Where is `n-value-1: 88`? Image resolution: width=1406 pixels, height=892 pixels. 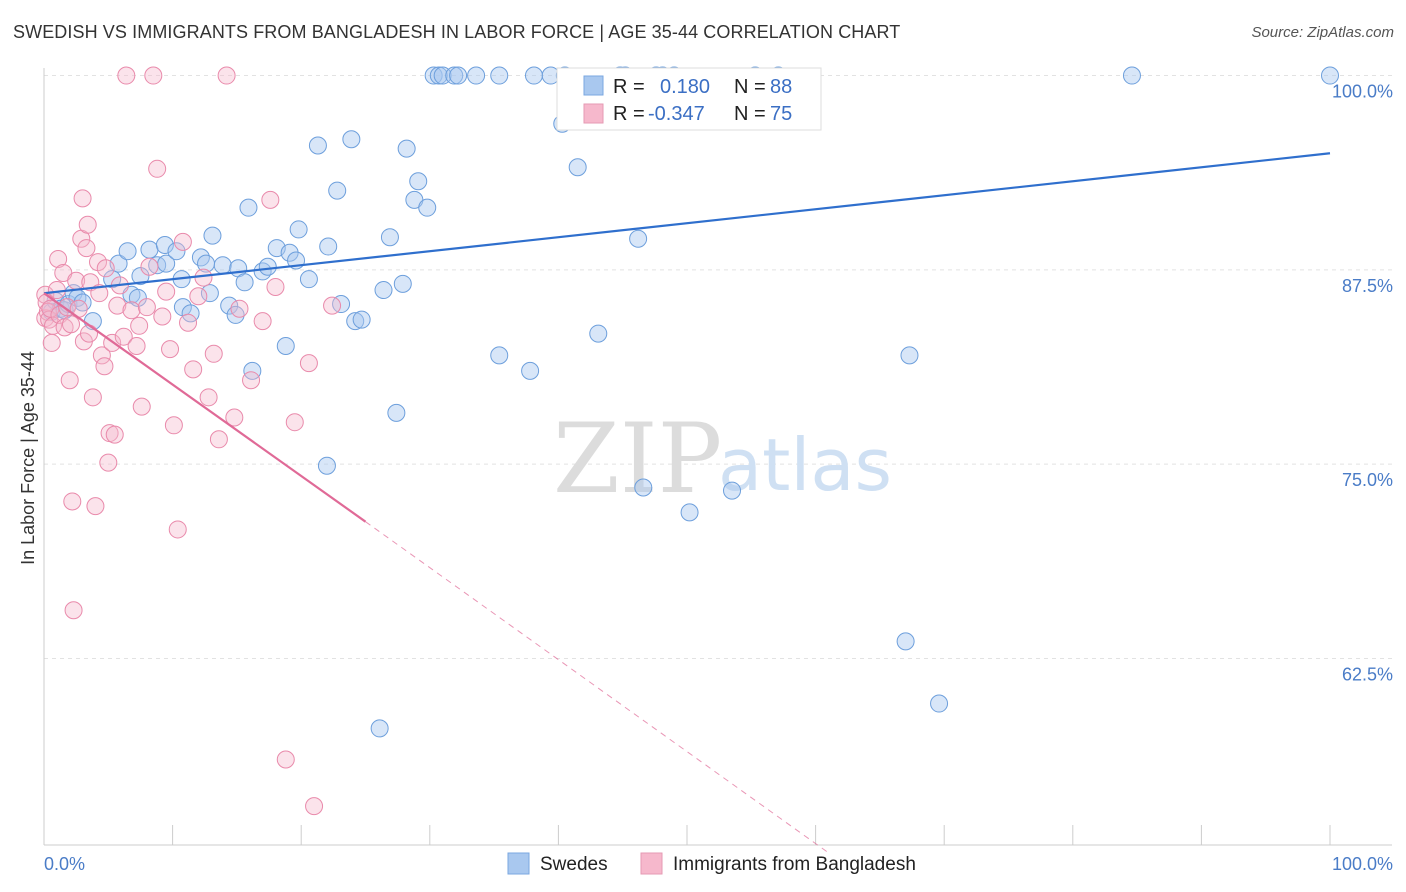 n-value-1: 88 is located at coordinates (781, 87).